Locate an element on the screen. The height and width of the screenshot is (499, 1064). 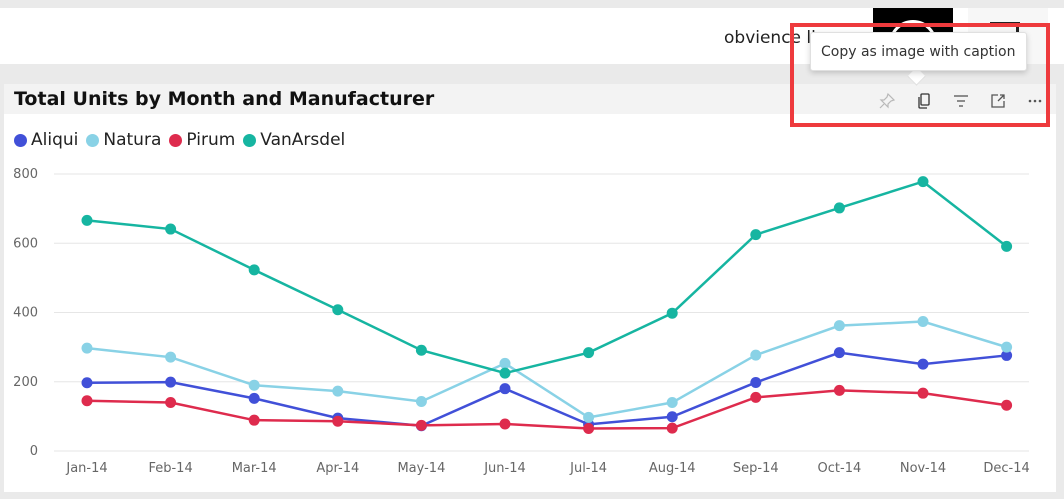
y-tick-label: 600 is located at coordinates (25, 243).